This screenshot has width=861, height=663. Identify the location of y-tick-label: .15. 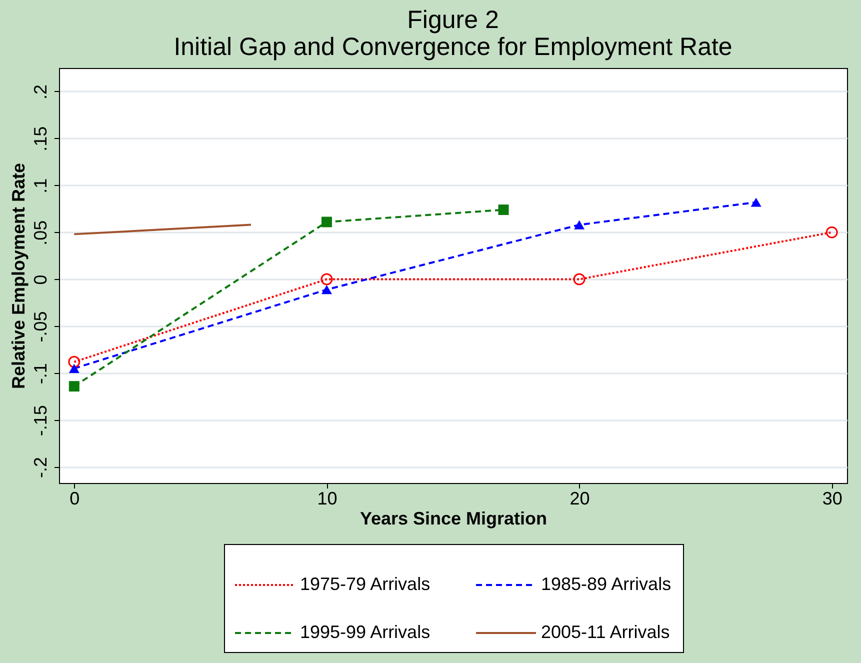
(40, 139).